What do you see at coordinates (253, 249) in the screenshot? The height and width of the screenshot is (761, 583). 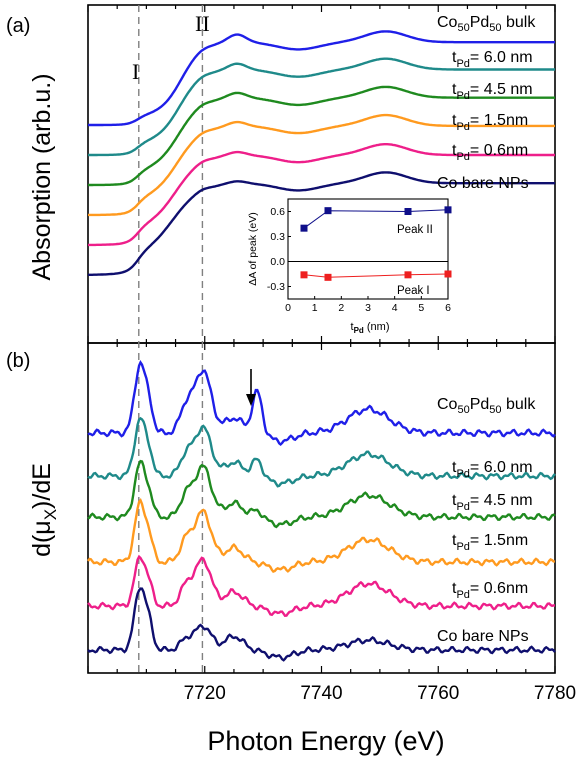 I see `inset-y-label: ΔA of peak (eV)` at bounding box center [253, 249].